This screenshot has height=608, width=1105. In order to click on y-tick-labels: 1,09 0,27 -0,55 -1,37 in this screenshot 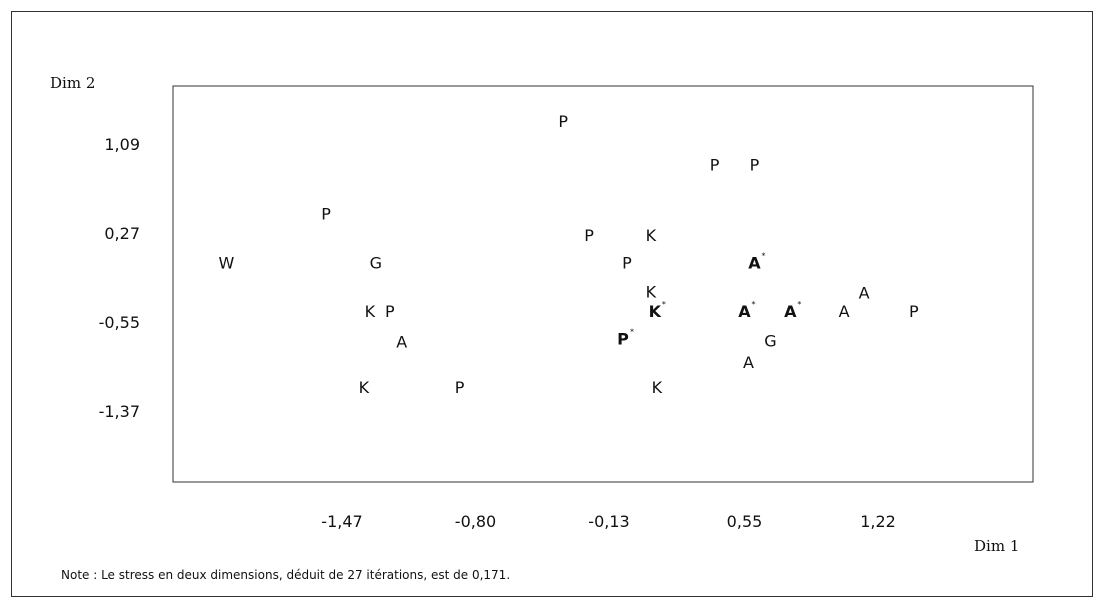, I will do `click(119, 278)`.